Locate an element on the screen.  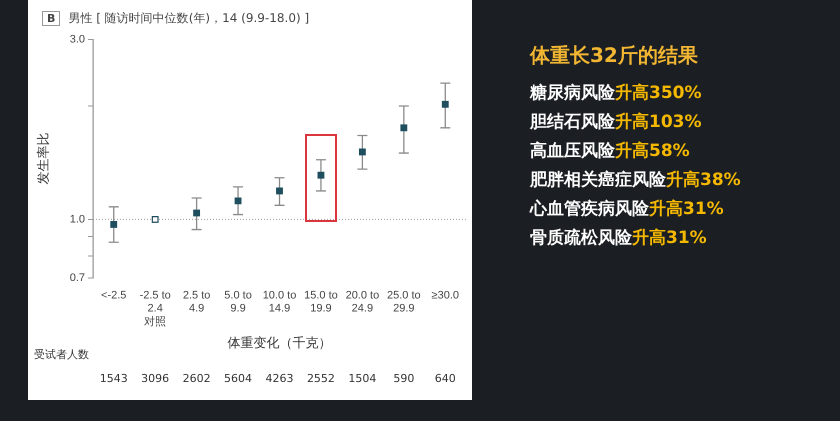
text: 骨质疏松风险 is located at coordinates (581, 238).